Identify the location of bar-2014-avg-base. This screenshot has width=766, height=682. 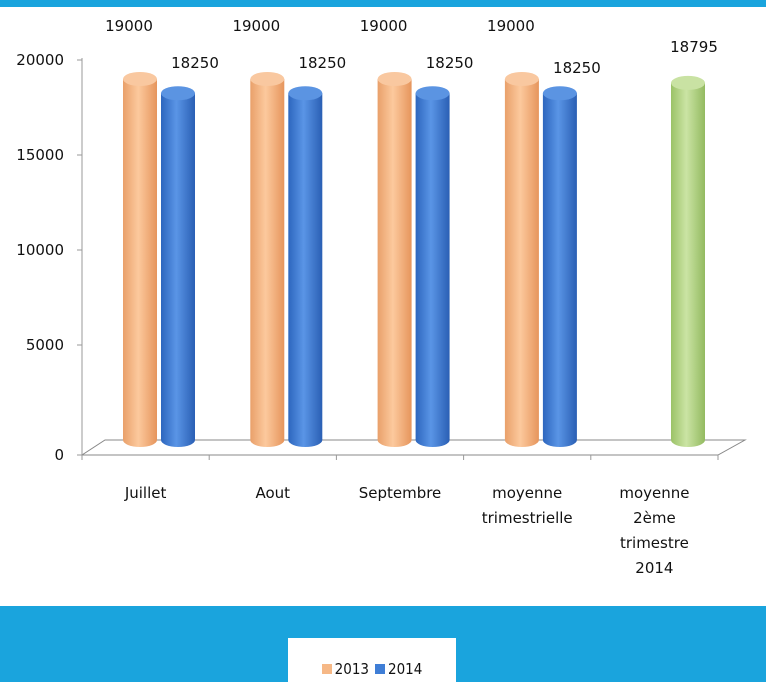
(688, 440).